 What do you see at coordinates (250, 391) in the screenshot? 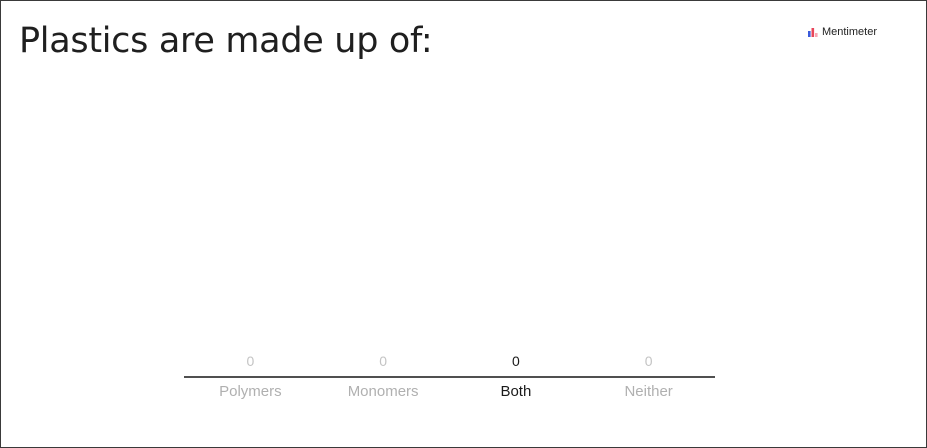
I see `category-label: Polymers` at bounding box center [250, 391].